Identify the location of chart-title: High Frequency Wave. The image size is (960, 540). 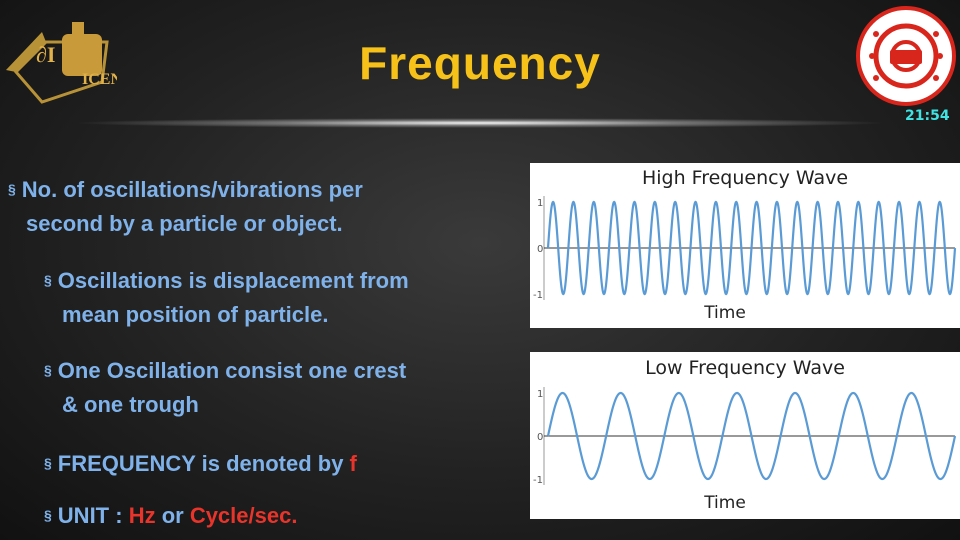
(745, 178).